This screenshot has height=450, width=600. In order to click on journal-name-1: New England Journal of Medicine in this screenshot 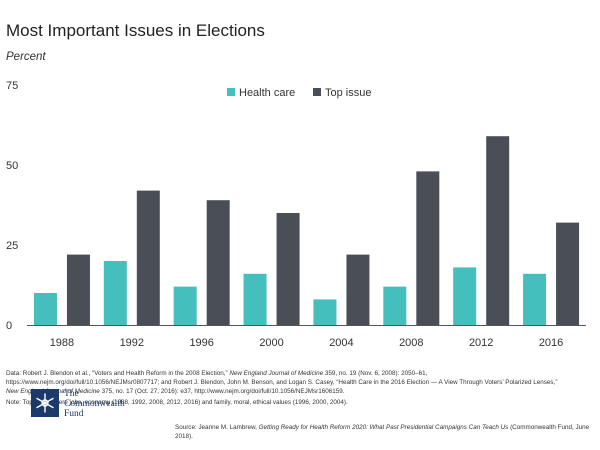, I will do `click(276, 373)`.